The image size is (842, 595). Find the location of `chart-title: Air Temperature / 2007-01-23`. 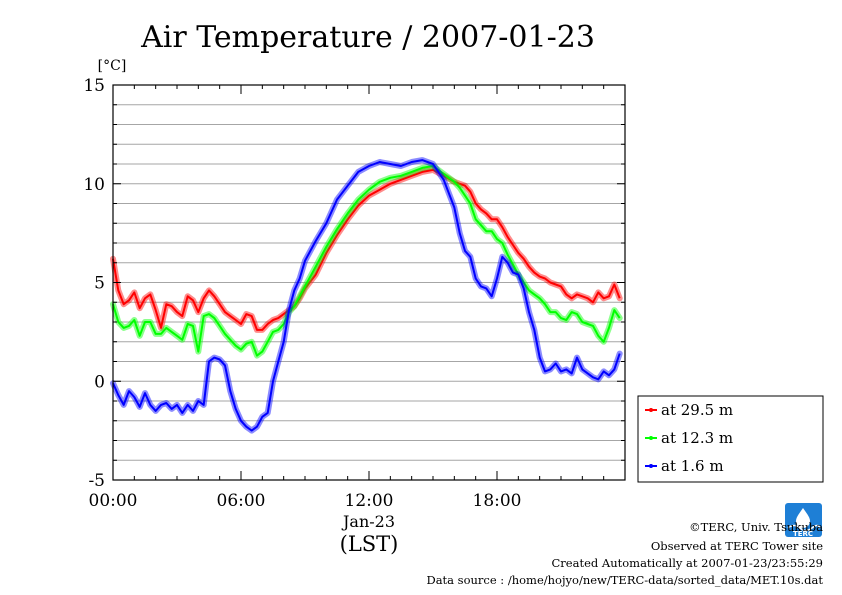

chart-title: Air Temperature / 2007-01-23 is located at coordinates (367, 37).